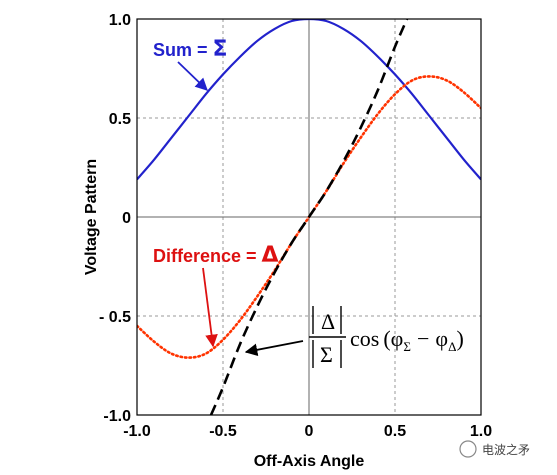 This screenshot has width=557, height=475. I want to click on sum-symbol: Σ, so click(220, 49).